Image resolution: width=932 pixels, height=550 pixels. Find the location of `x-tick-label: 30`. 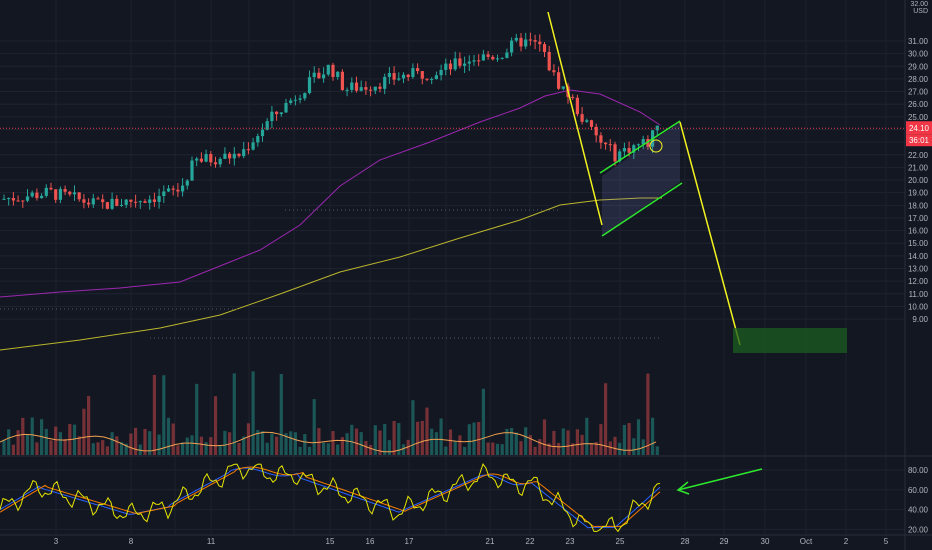

x-tick-label: 30 is located at coordinates (765, 541).